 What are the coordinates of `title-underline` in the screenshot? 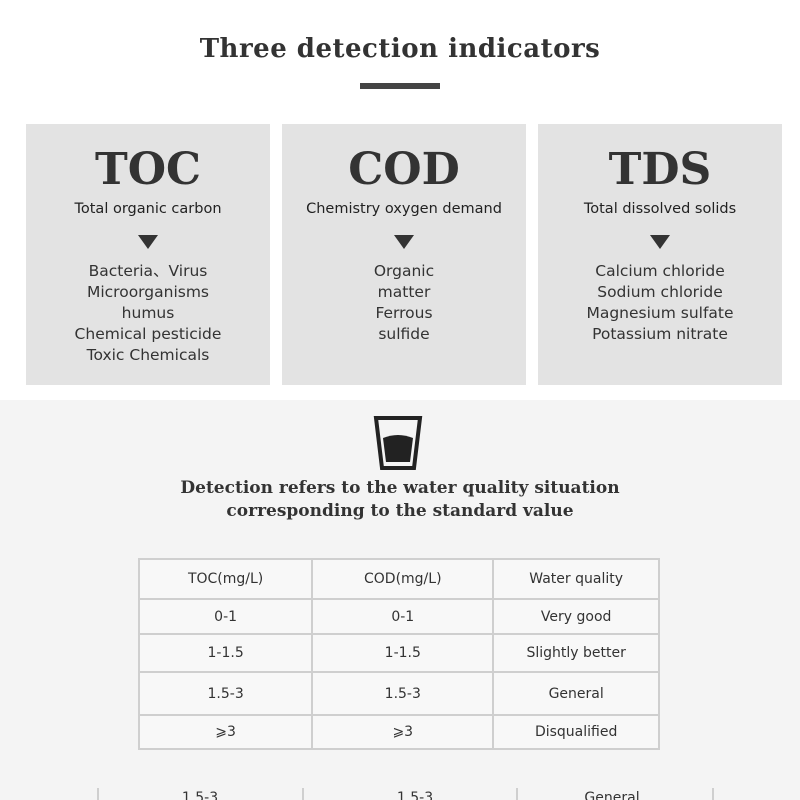 It's located at (400, 86).